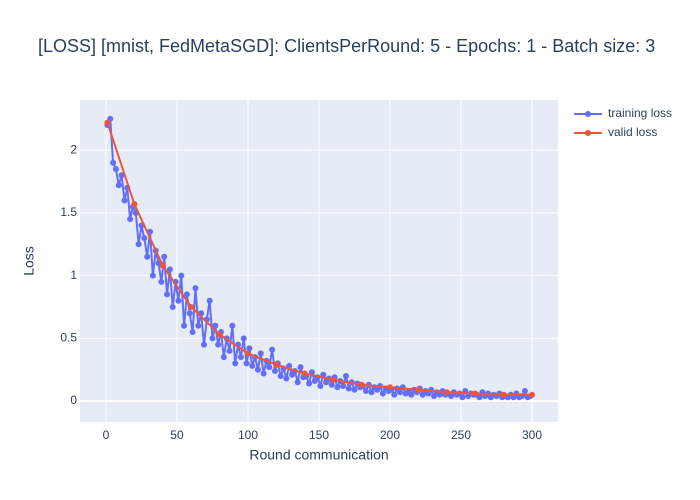 Image resolution: width=700 pixels, height=500 pixels. I want to click on legend-swatch-marker, so click(588, 133).